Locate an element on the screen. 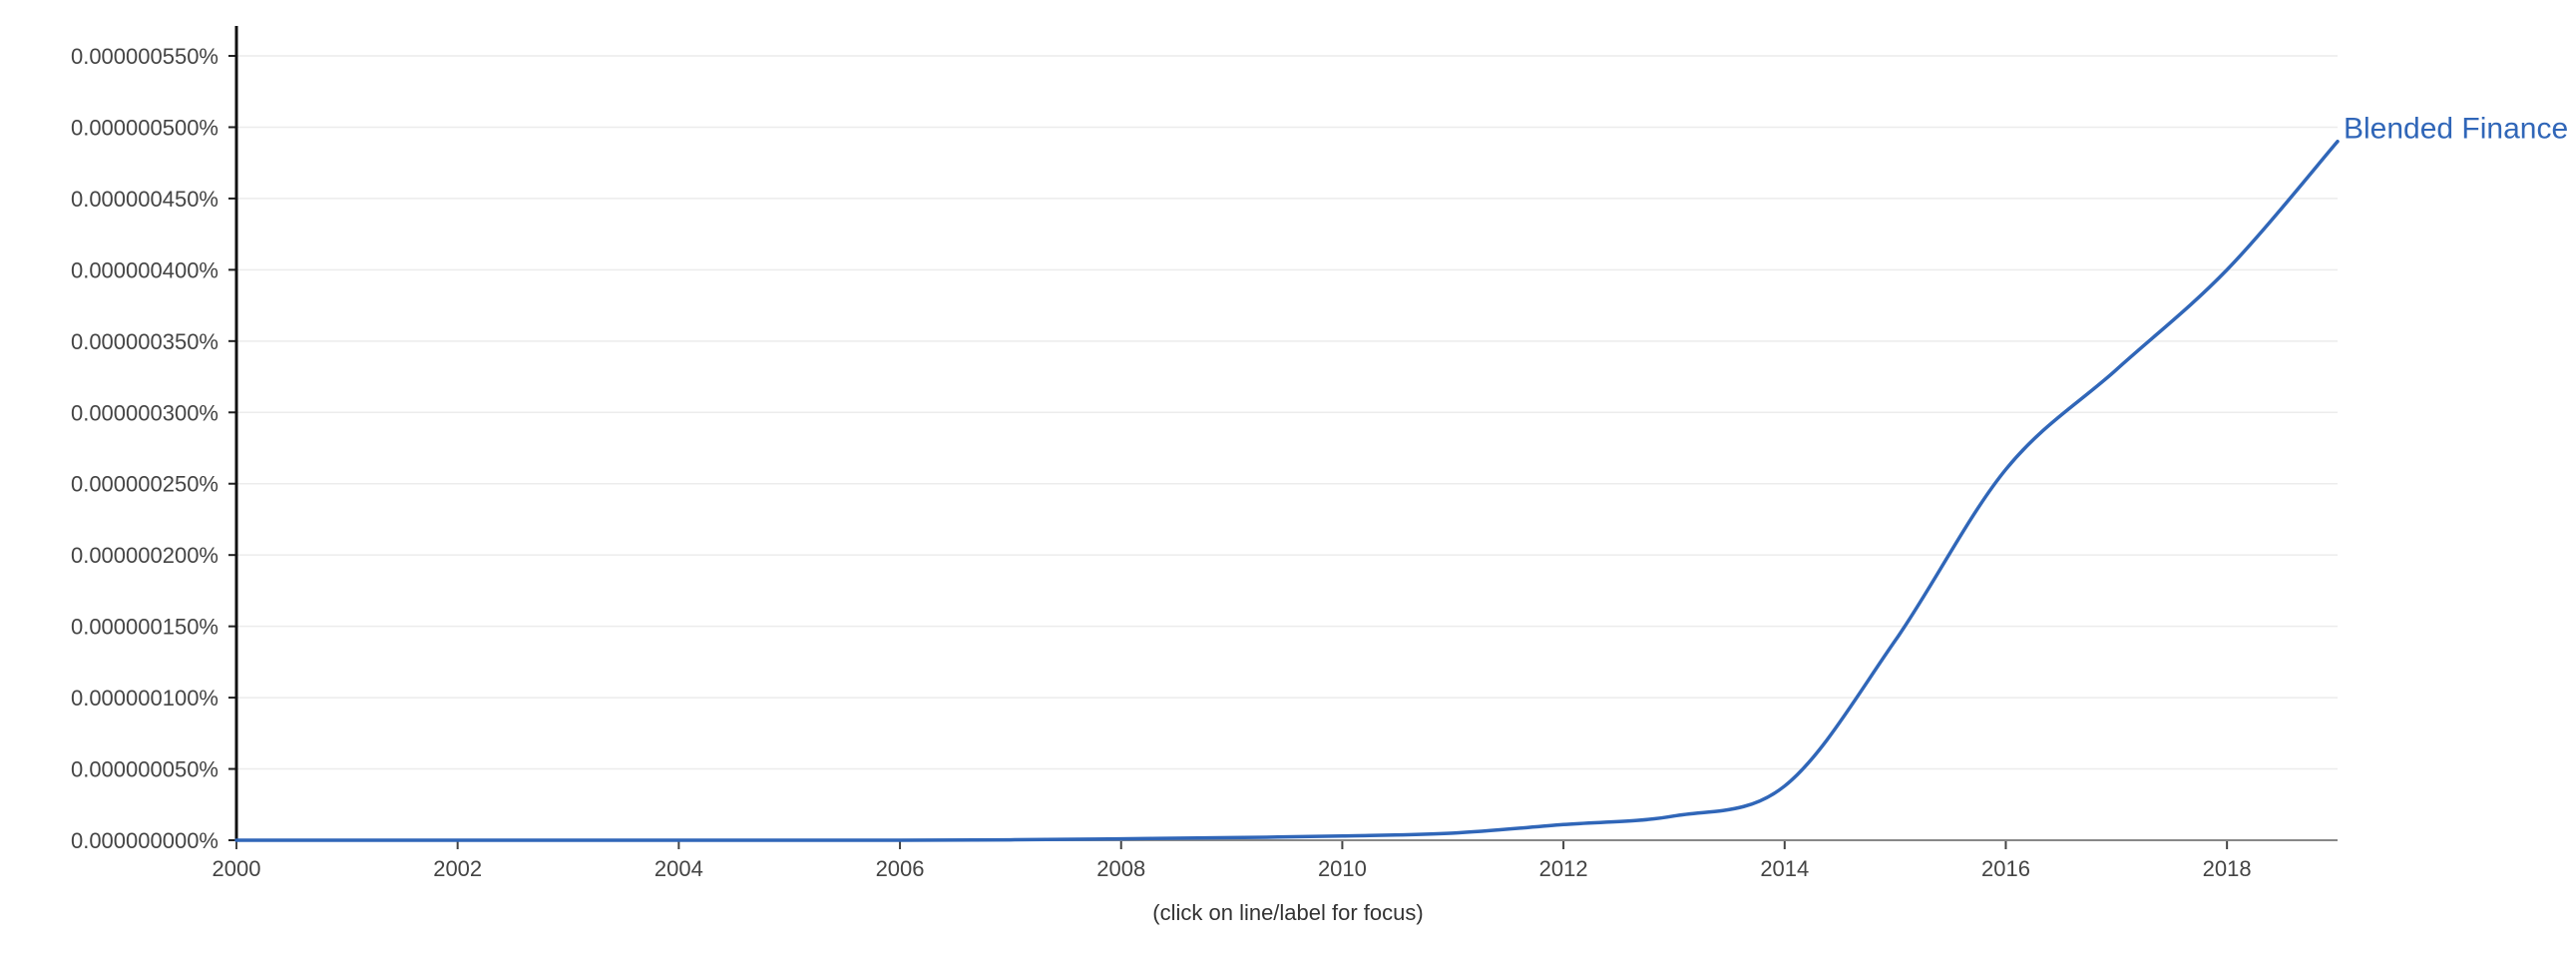  x-tick-label: 2016 is located at coordinates (2005, 868).